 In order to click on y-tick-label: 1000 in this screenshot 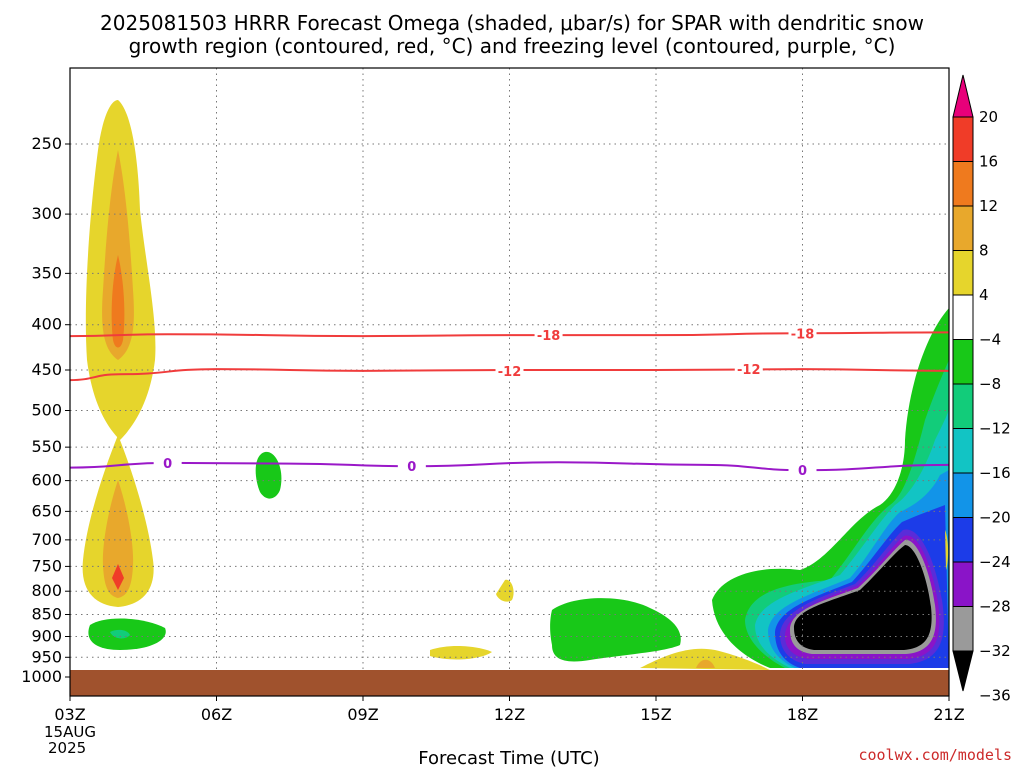, I will do `click(41, 676)`.